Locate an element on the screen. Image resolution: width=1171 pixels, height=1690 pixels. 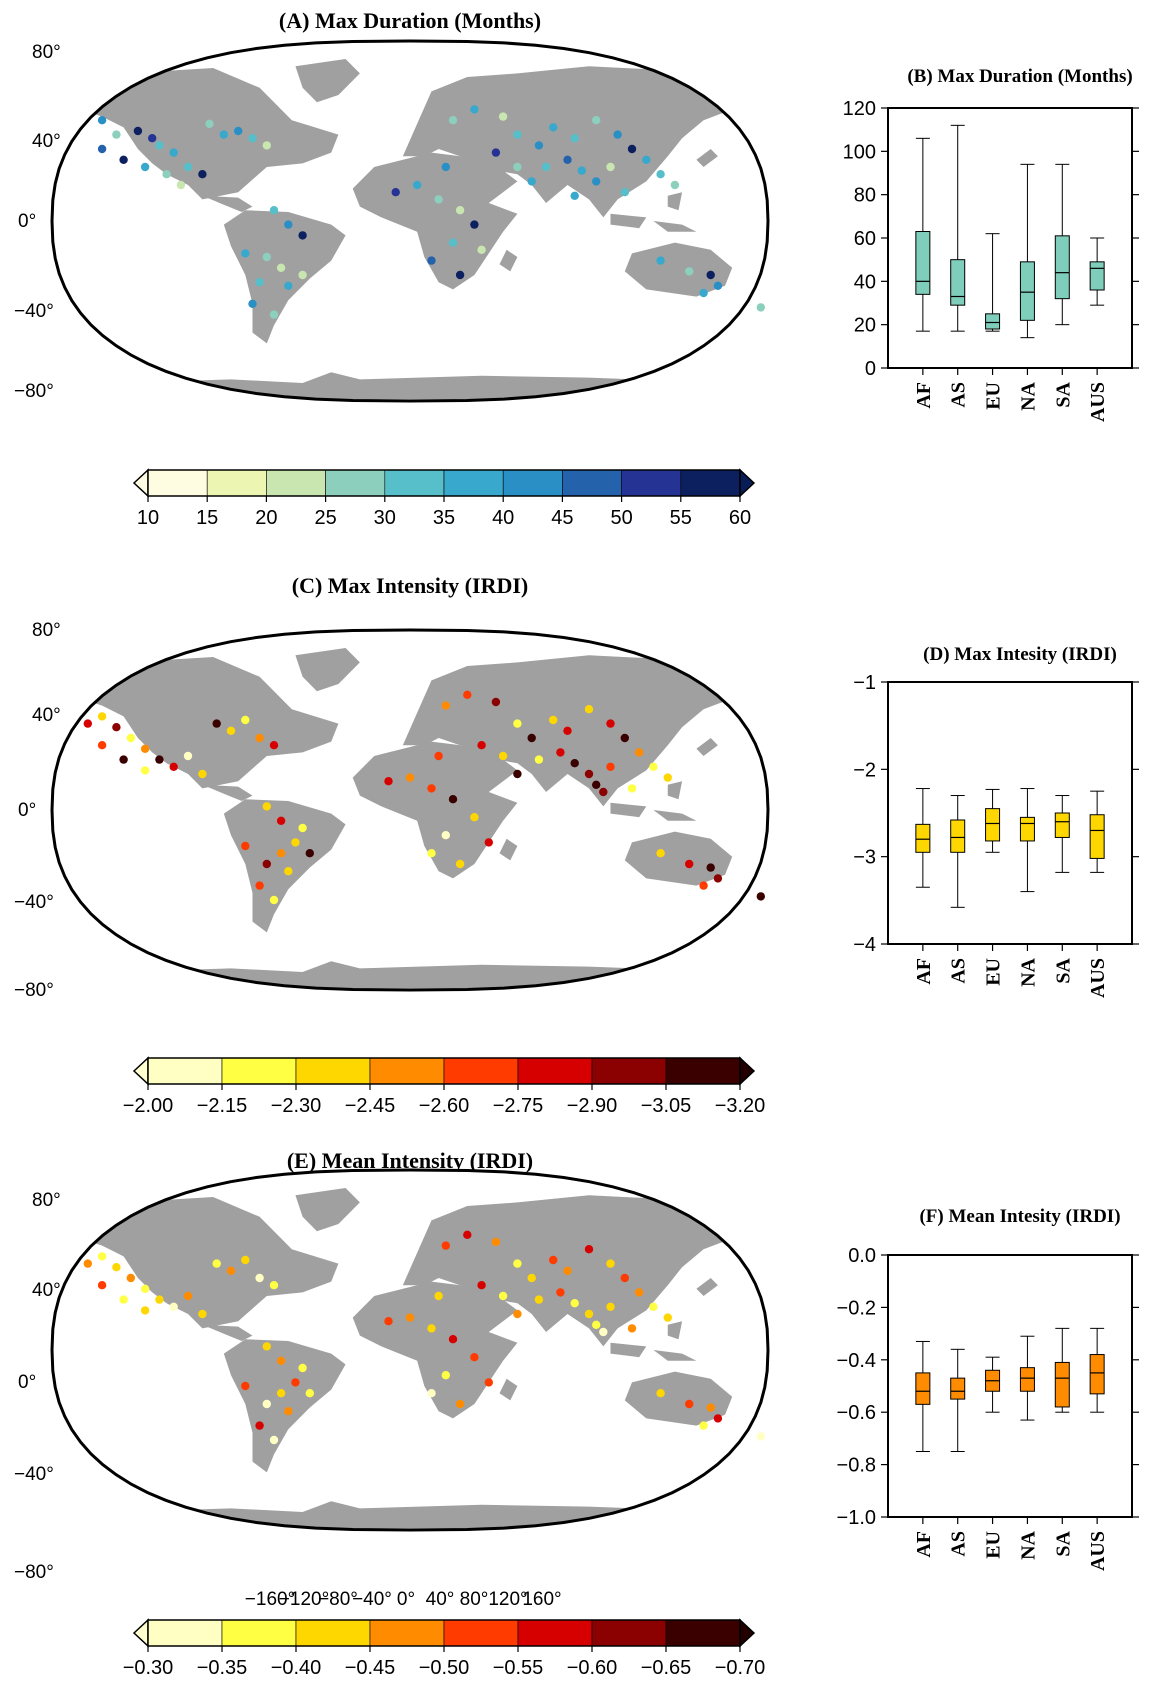
colorbar-label: 10 is located at coordinates (148, 518).